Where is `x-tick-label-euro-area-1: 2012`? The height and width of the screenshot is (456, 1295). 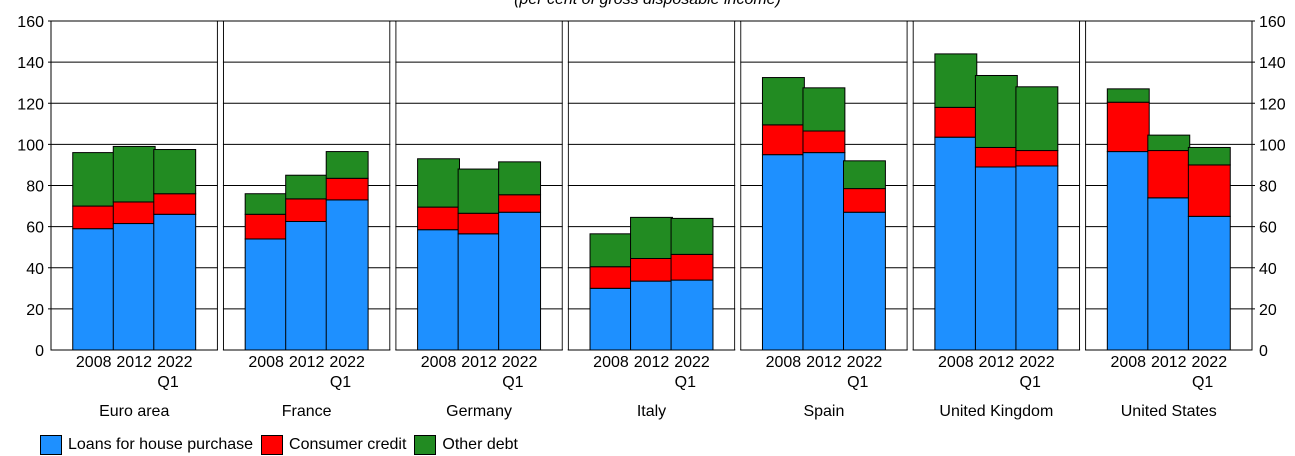 x-tick-label-euro-area-1: 2012 is located at coordinates (134, 362).